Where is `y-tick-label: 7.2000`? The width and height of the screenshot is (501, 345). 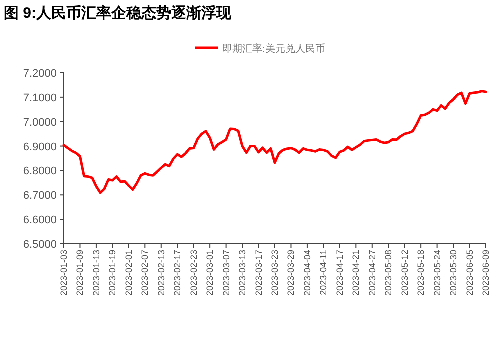
y-tick-label: 7.2000 is located at coordinates (40, 74).